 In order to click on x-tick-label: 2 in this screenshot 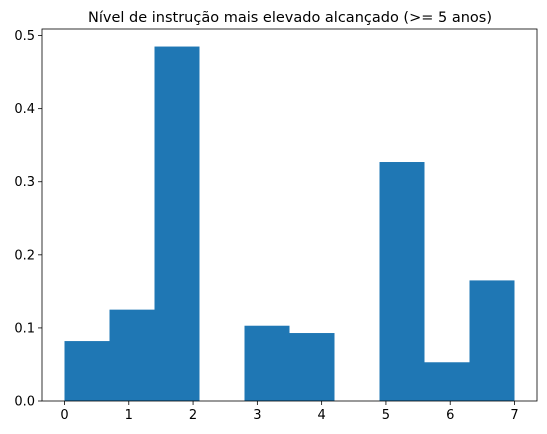, I will do `click(193, 415)`.